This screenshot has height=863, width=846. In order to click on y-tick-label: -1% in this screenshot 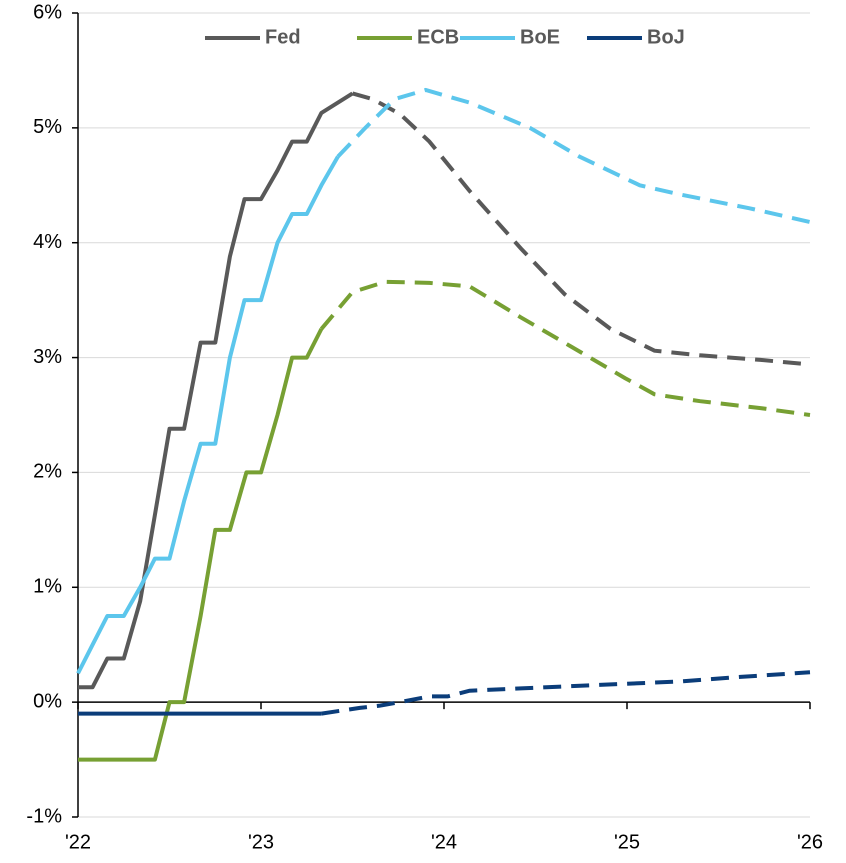, I will do `click(44, 816)`.